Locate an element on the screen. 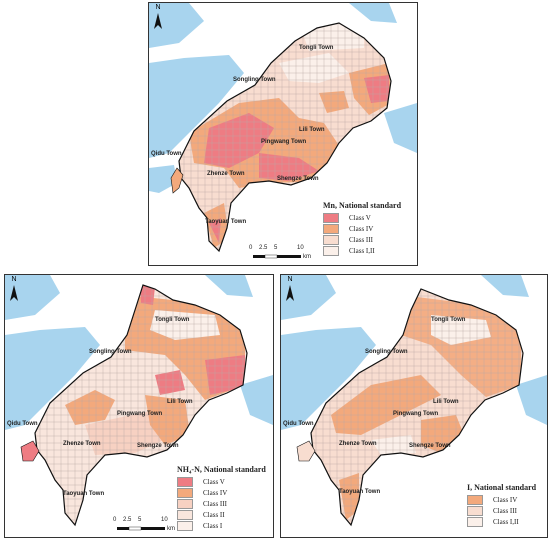 The image size is (550, 540). legend-item: Class II is located at coordinates (221, 514).